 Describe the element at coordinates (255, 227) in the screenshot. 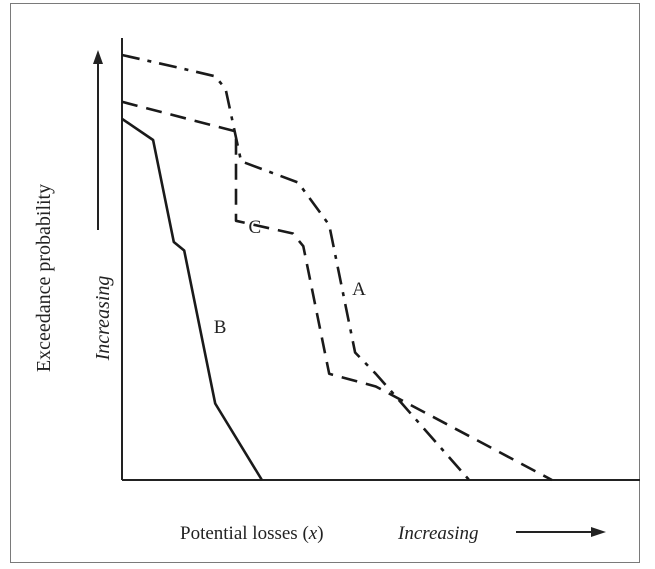

I see `series-label-c: C` at that location.